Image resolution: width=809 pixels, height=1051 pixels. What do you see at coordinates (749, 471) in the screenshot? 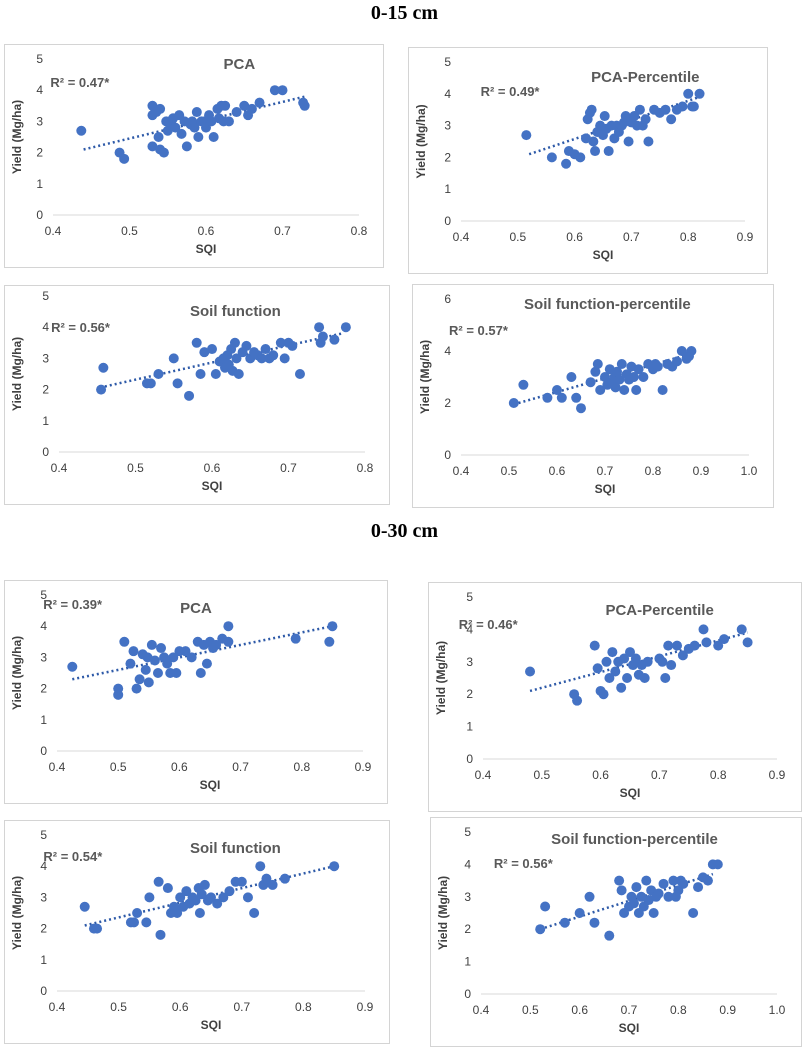
I see `x-tick-label: 1.0` at bounding box center [749, 471].